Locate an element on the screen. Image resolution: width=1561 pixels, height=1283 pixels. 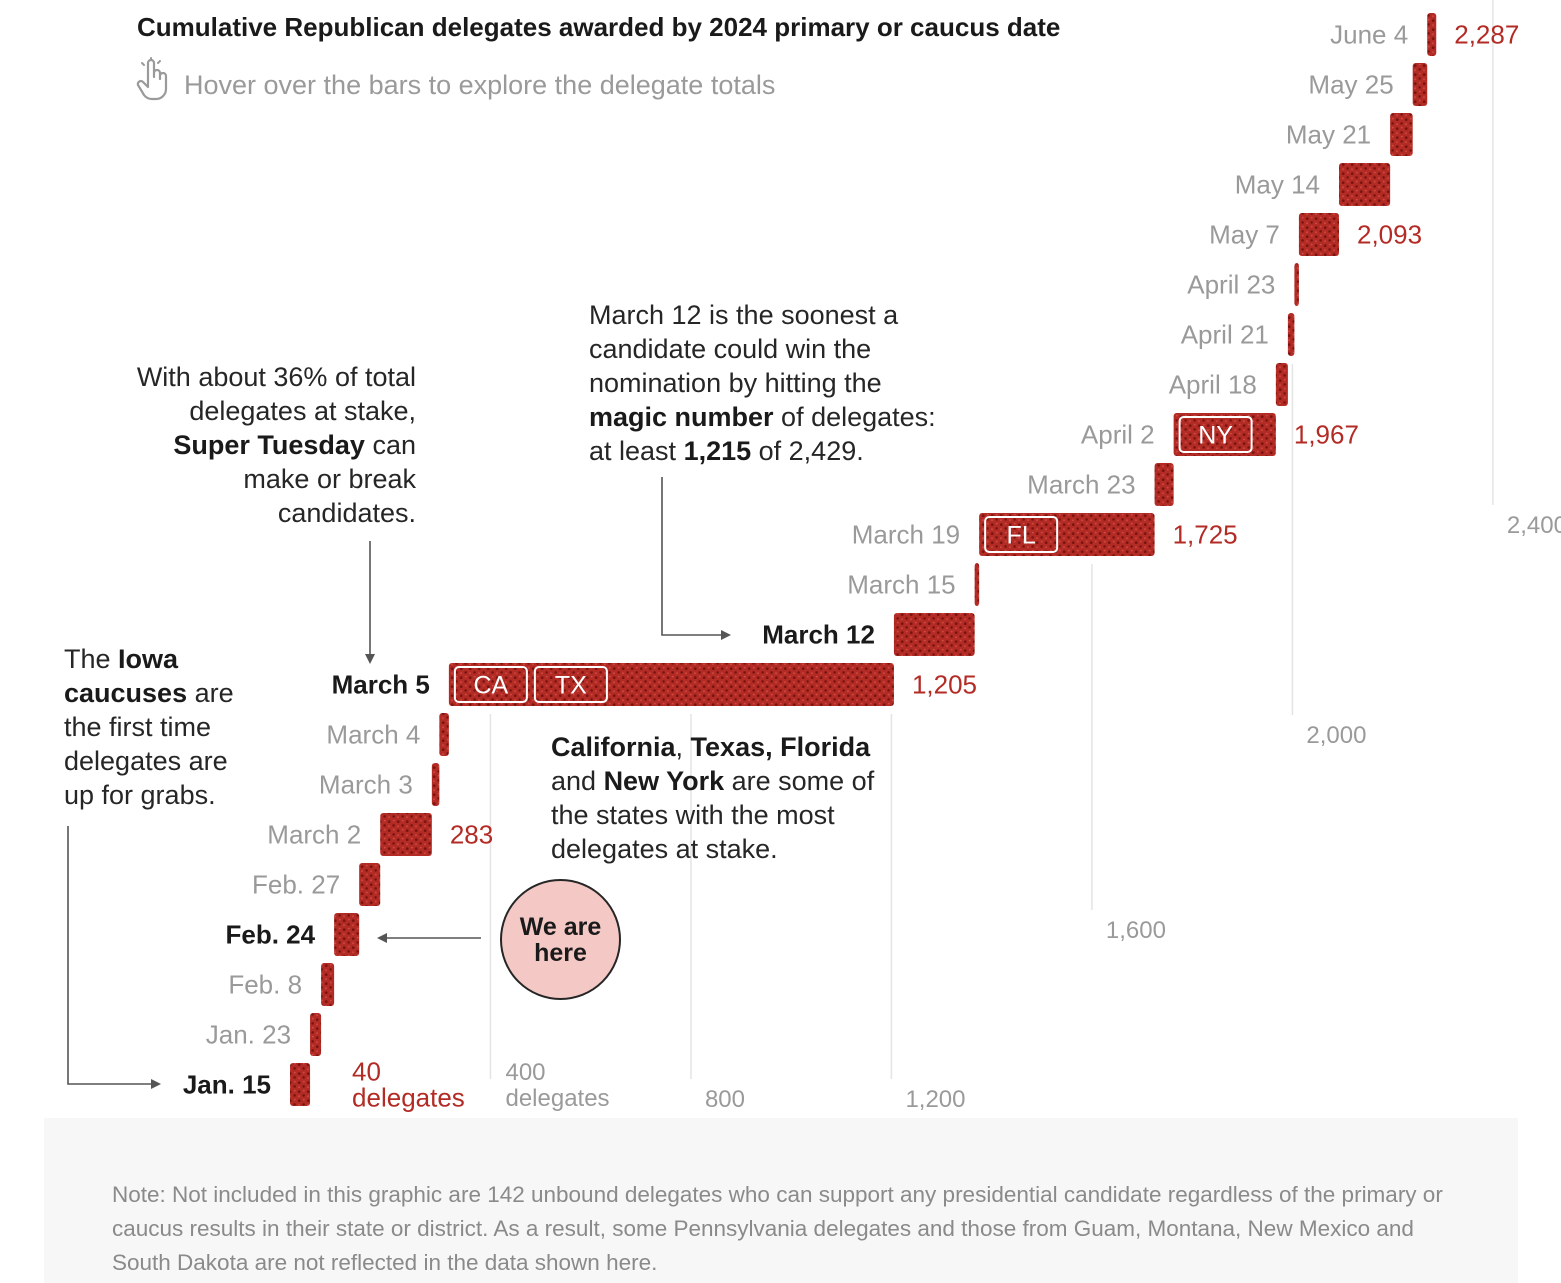
x-tick-label: 400 is located at coordinates (525, 1072).